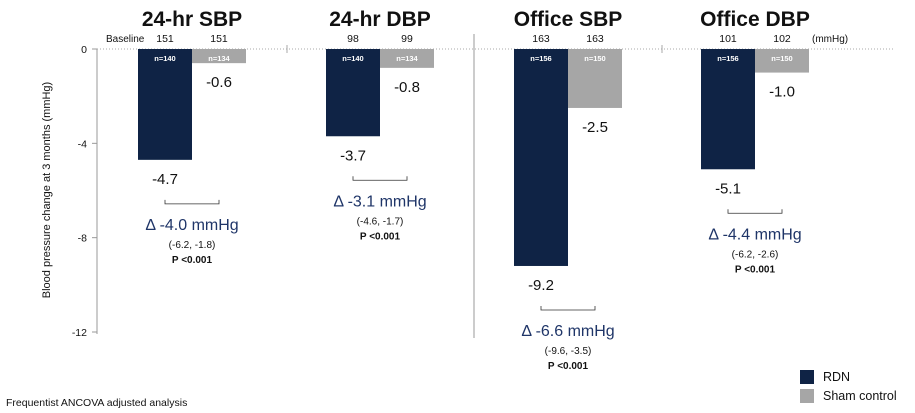 This screenshot has width=915, height=413. Describe the element at coordinates (47, 190) in the screenshot. I see `y-axis-title: Blood pressure change at 3 months (mmHg)` at that location.